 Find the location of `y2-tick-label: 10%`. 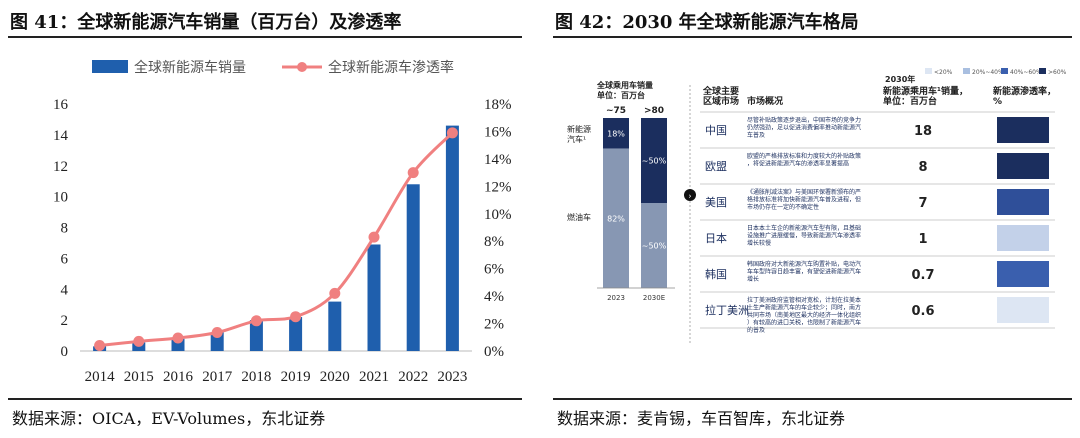

y2-tick-label: 10% is located at coordinates (498, 215).